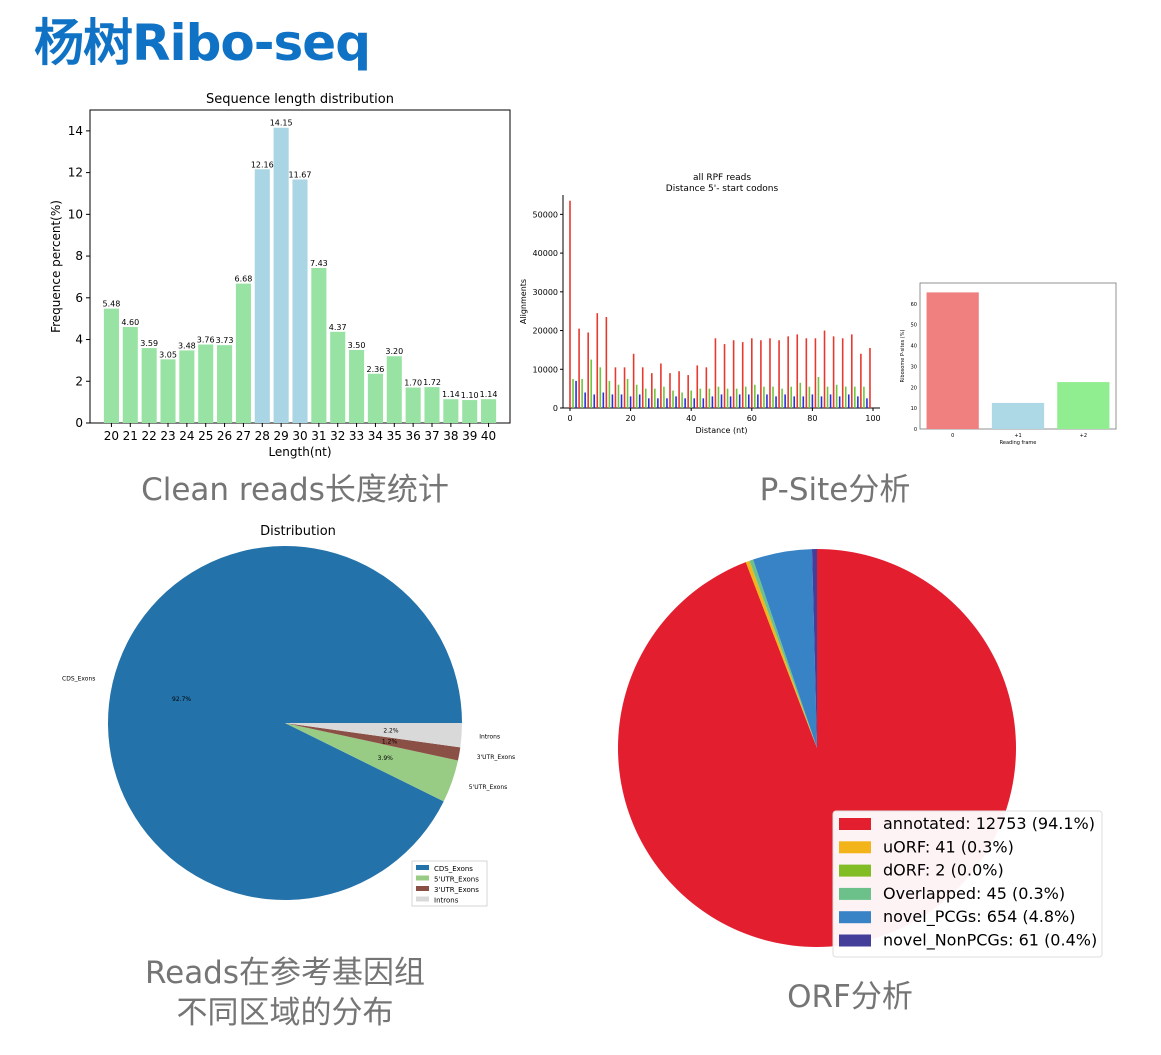 The image size is (1161, 1055). I want to click on x-tick-label: 32, so click(337, 436).